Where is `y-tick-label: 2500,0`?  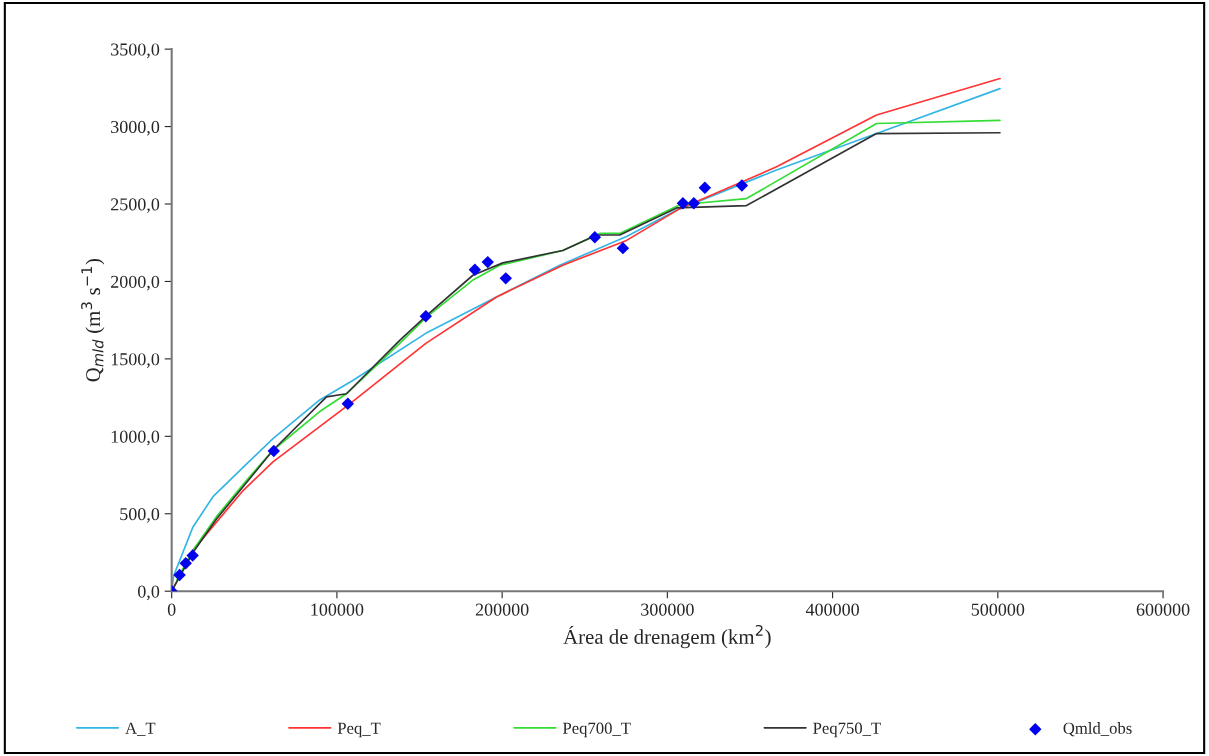 y-tick-label: 2500,0 is located at coordinates (135, 206).